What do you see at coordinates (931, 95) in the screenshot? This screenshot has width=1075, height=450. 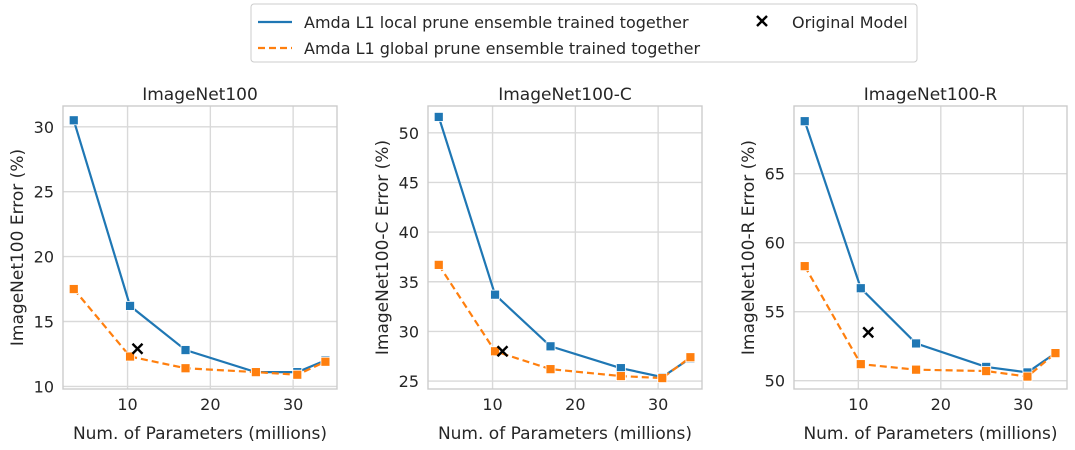 I see `panel-title: ImageNet100-R` at bounding box center [931, 95].